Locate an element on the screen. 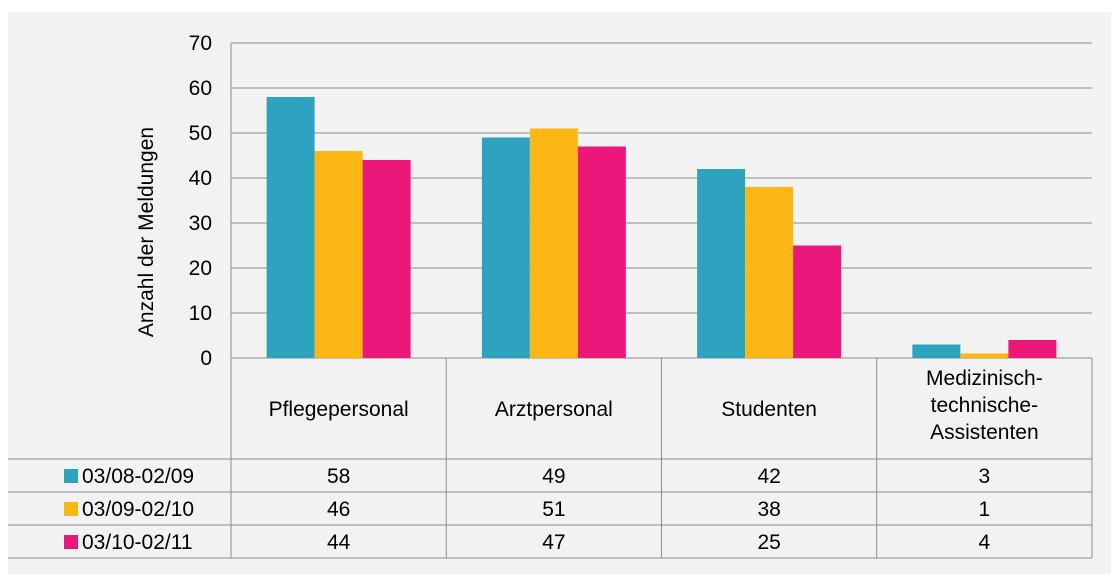  y-tick-label: 0 is located at coordinates (206, 358).